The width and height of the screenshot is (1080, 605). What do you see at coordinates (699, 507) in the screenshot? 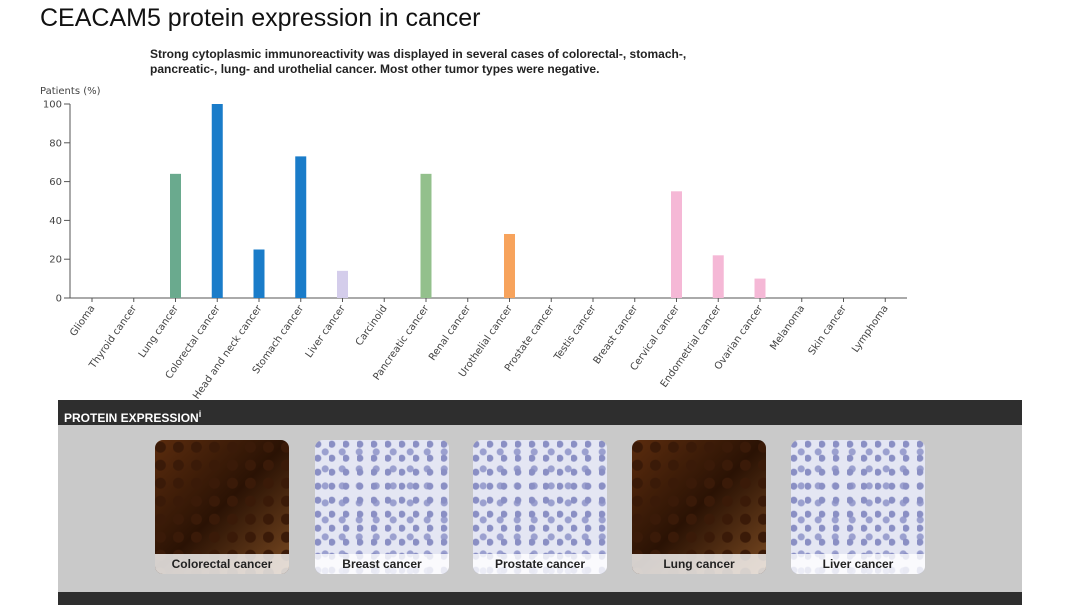
I see `tissue-image: Lung cancer` at bounding box center [699, 507].